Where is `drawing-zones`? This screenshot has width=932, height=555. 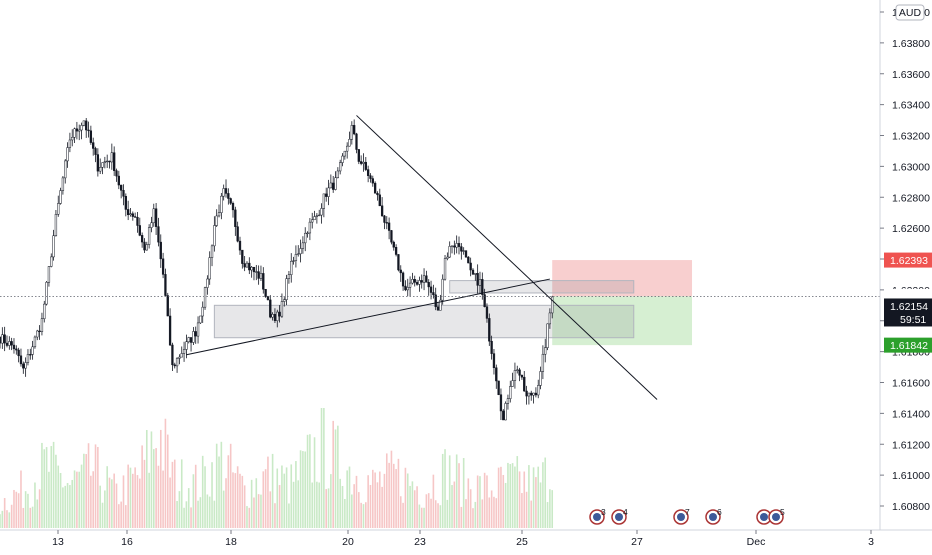 drawing-zones is located at coordinates (453, 303).